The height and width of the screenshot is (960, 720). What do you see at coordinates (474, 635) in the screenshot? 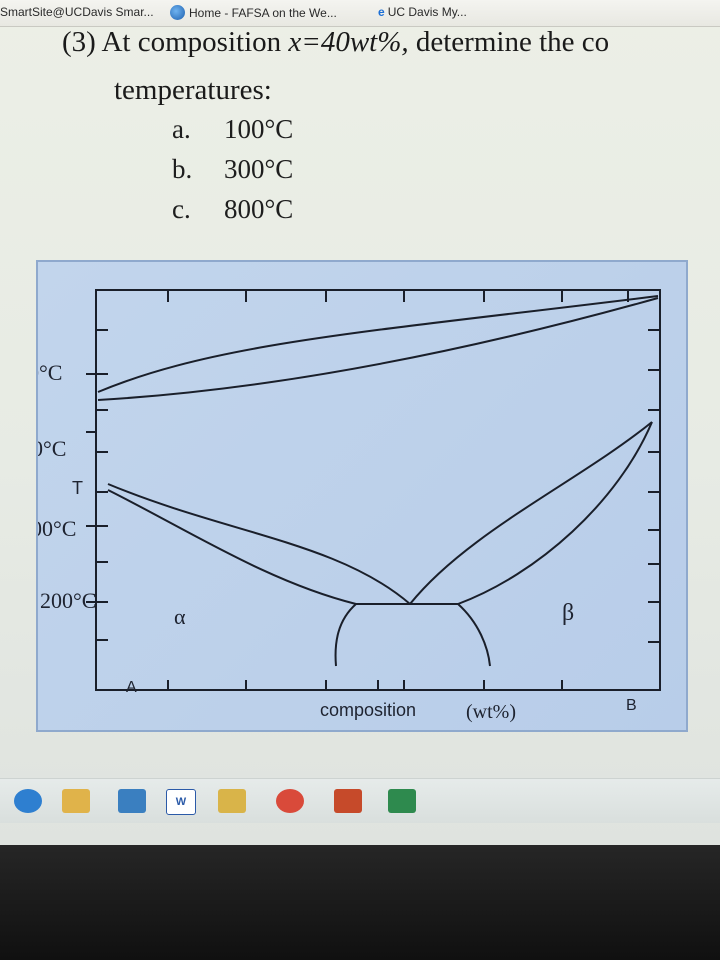
I see `solvus-beta` at bounding box center [474, 635].